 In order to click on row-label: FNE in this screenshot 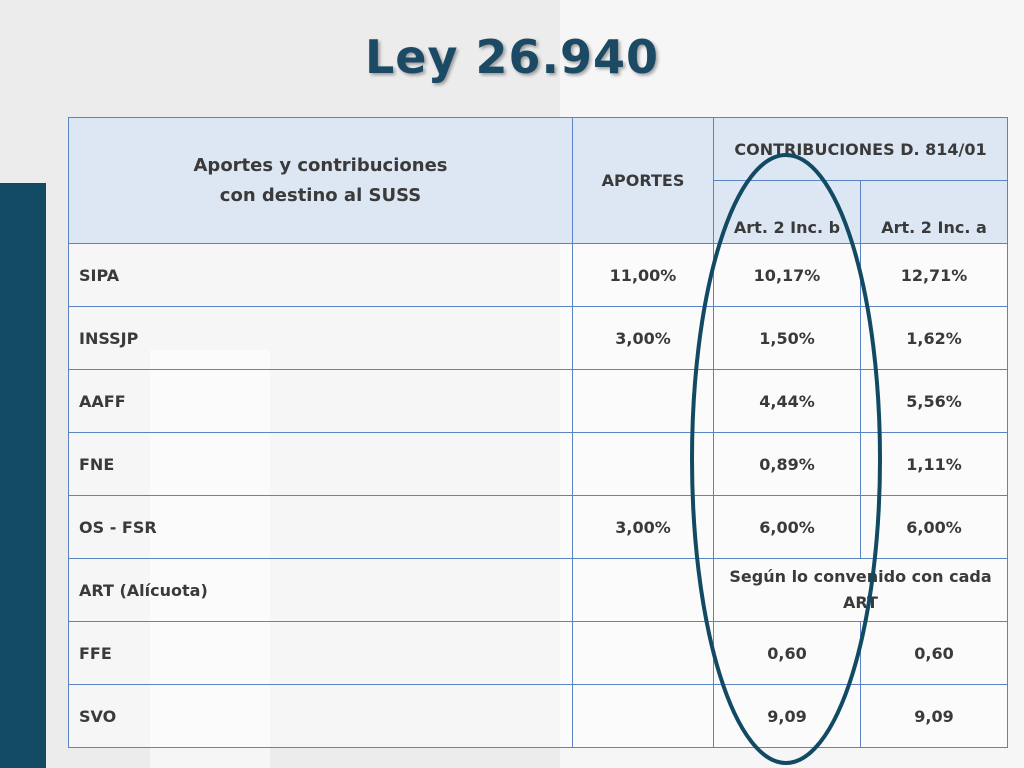, I will do `click(320, 464)`.